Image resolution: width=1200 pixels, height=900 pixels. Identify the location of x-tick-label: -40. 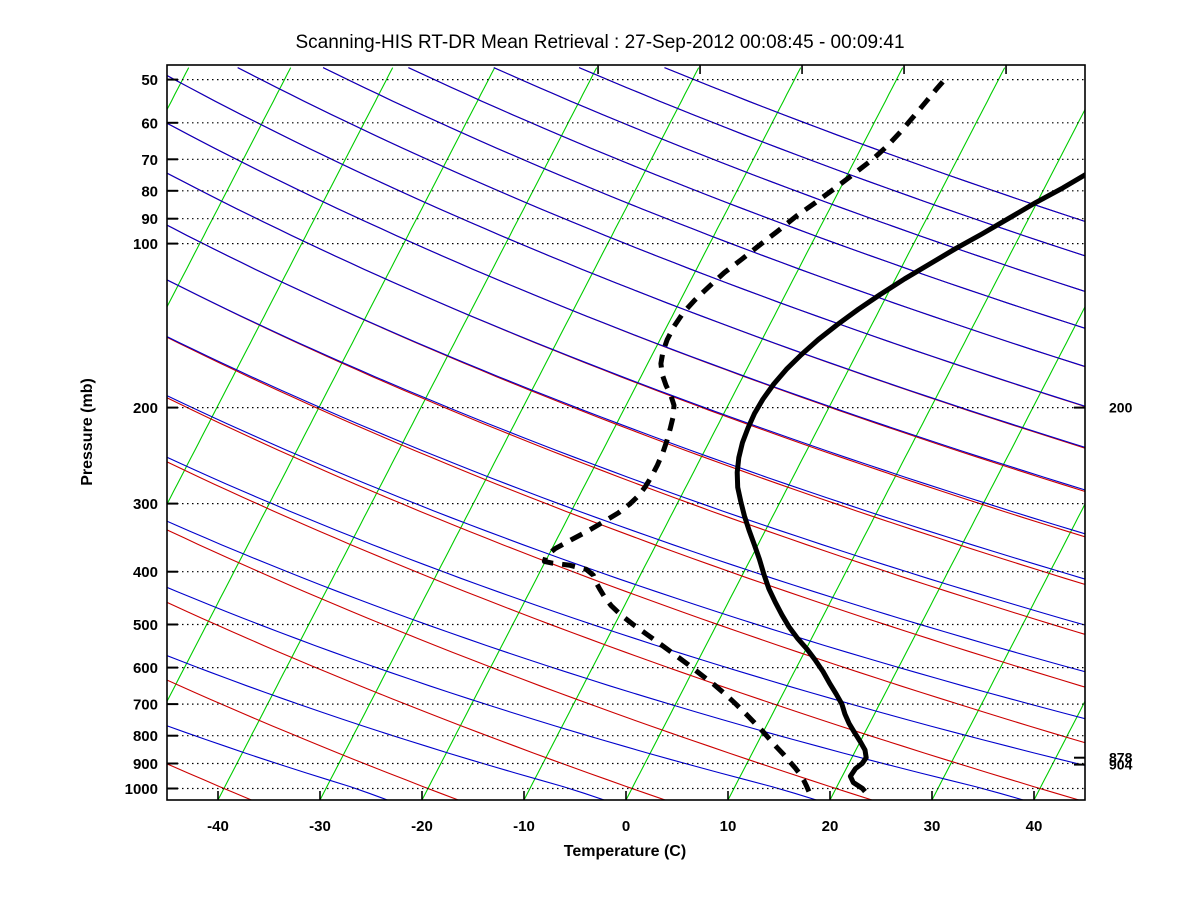
(218, 826).